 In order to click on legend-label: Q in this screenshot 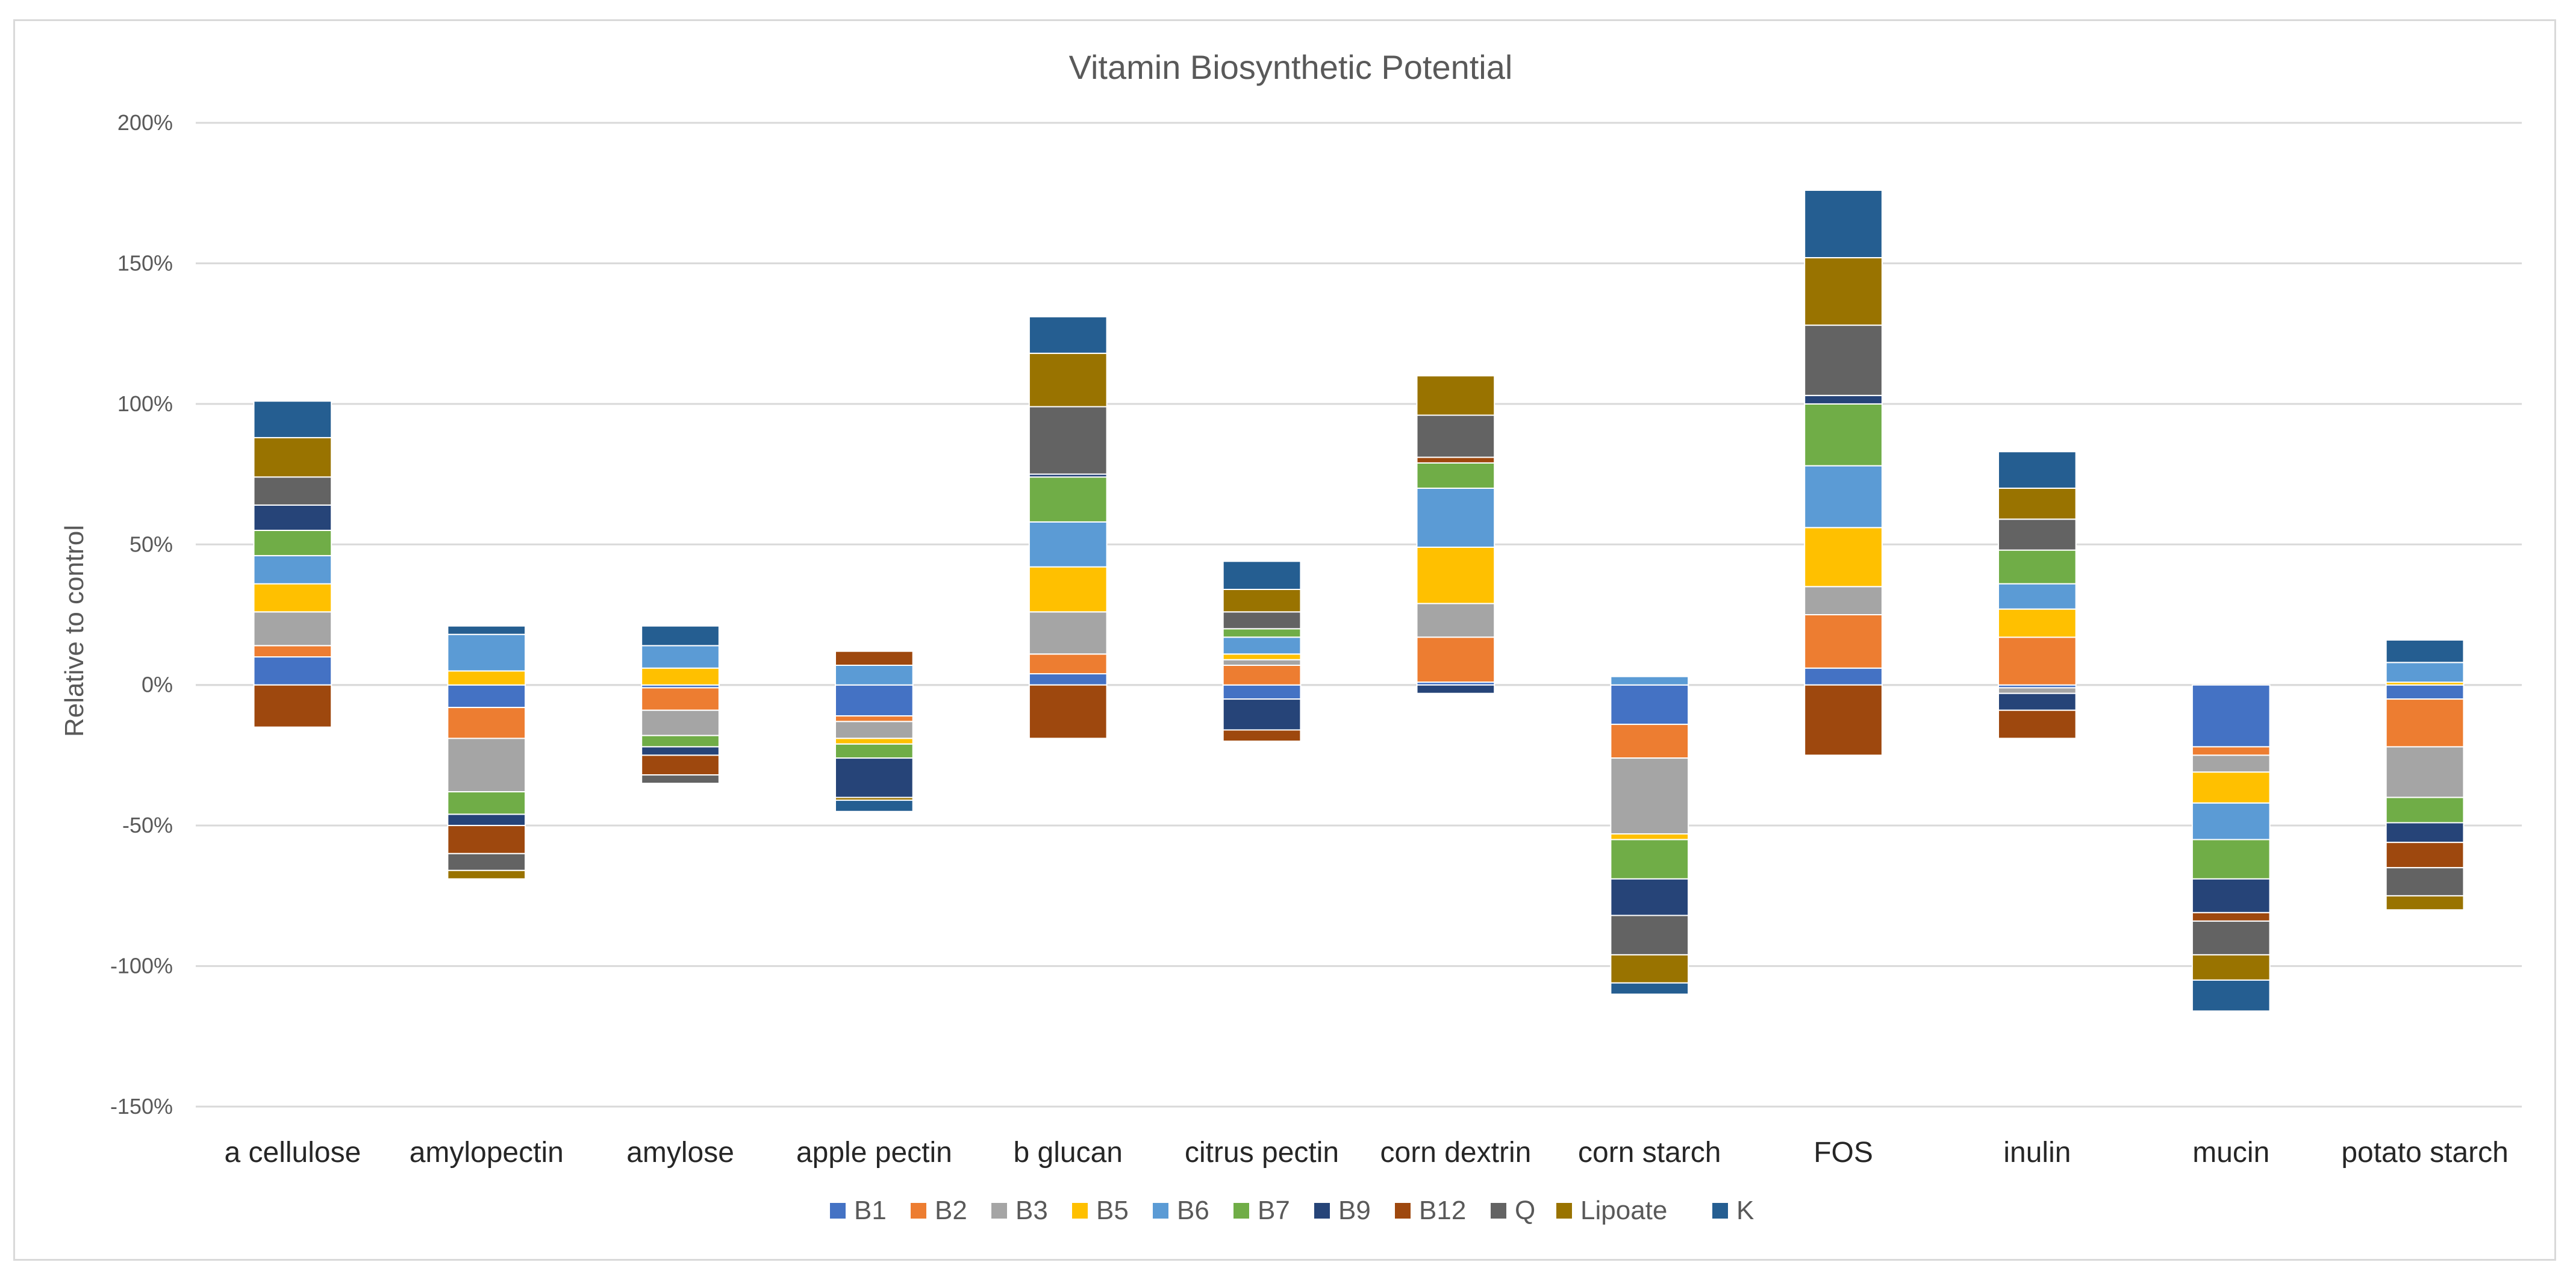, I will do `click(1525, 1211)`.